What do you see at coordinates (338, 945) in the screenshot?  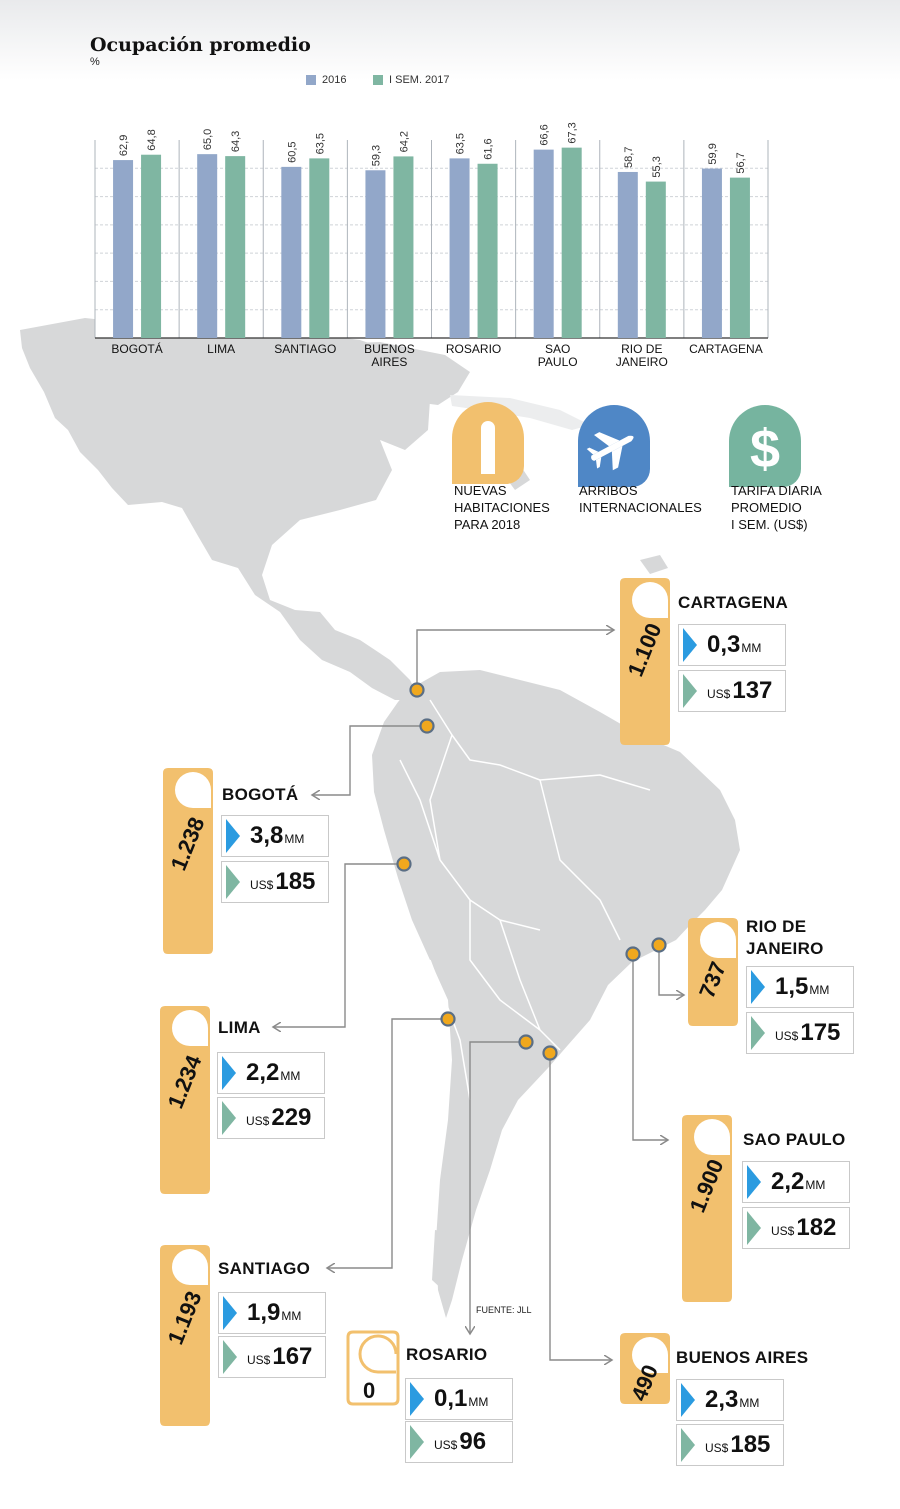 I see `connector-lima` at bounding box center [338, 945].